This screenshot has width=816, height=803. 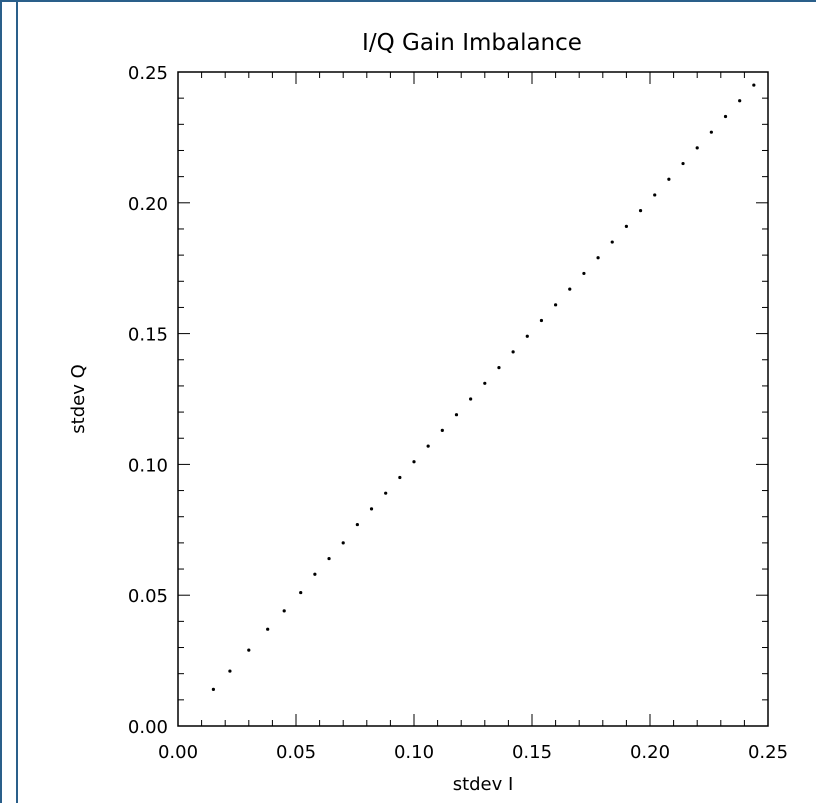 I want to click on x-tick-label: 0.20, so click(x=650, y=752).